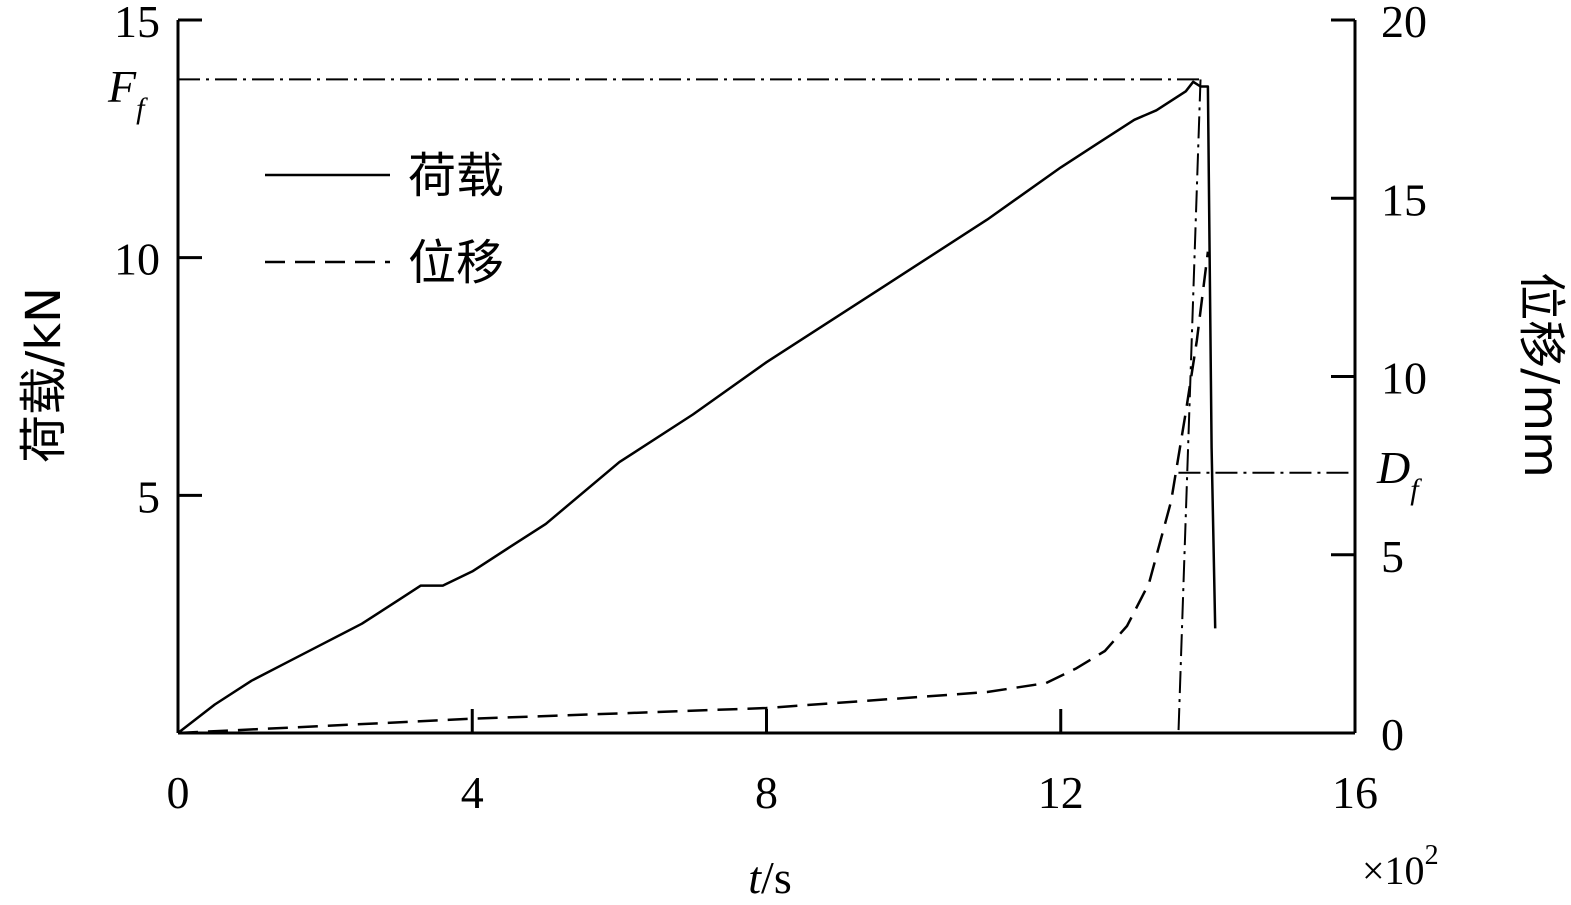  What do you see at coordinates (1392, 556) in the screenshot?
I see `y-right-tick-label: 5` at bounding box center [1392, 556].